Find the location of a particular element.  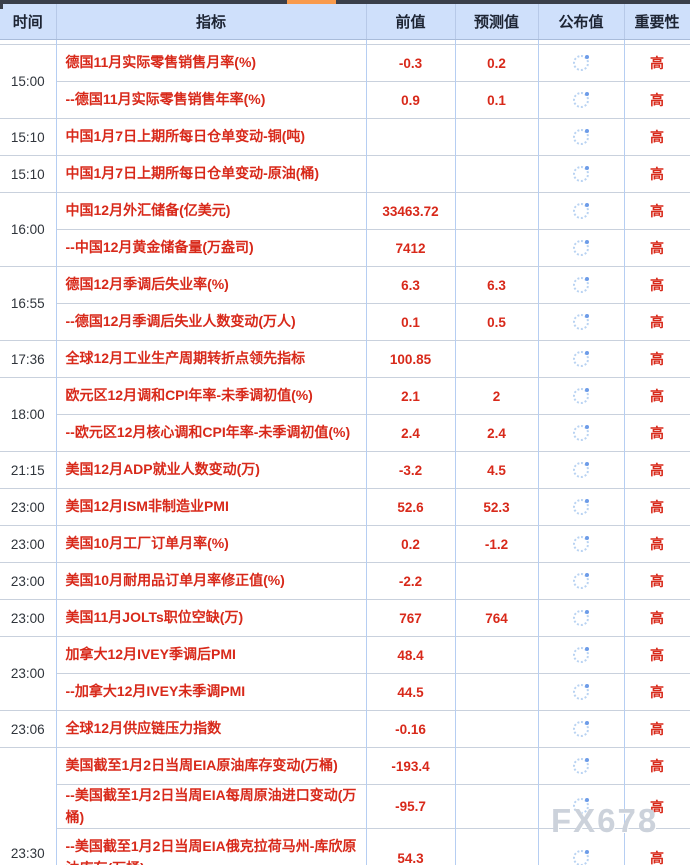

indicator-link: 美国11月JOLTs职位空缺(万) is located at coordinates (211, 618).